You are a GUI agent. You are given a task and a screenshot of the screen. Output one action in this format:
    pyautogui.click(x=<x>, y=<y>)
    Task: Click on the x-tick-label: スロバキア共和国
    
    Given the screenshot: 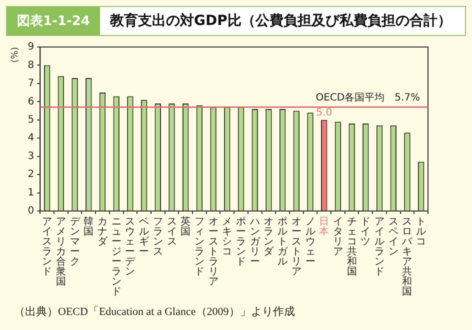 What is the action you would take?
    pyautogui.click(x=407, y=257)
    